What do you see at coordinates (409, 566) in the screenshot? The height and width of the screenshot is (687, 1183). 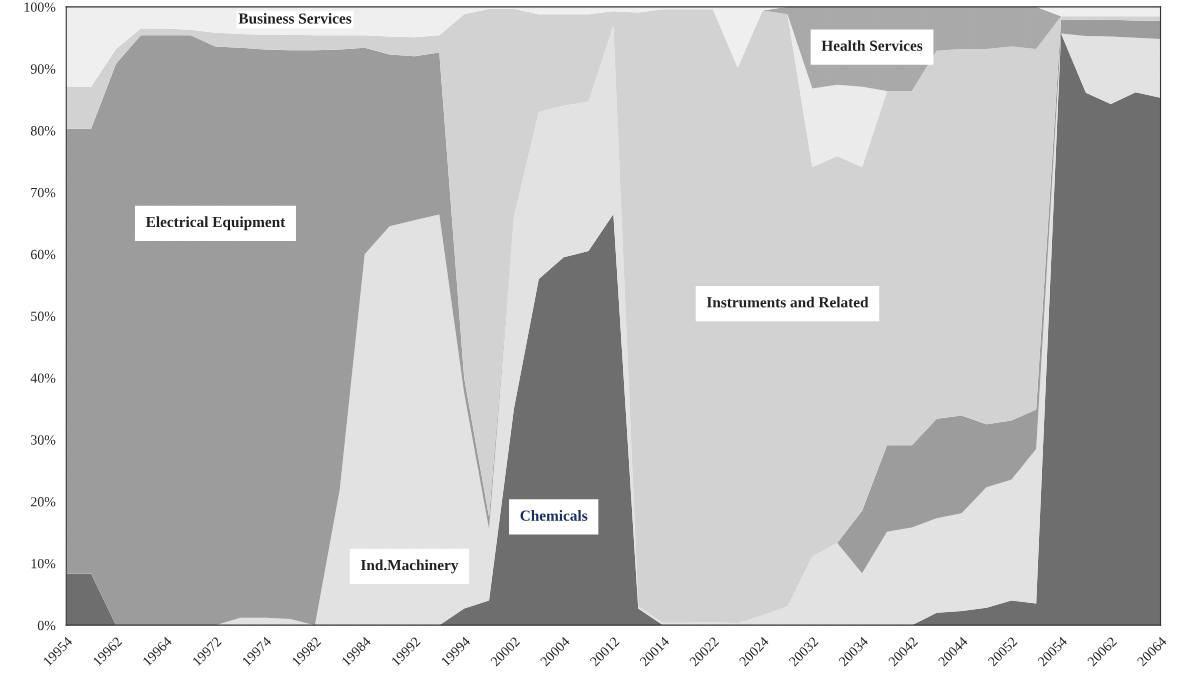 I see `series-label: Ind.Machinery` at bounding box center [409, 566].